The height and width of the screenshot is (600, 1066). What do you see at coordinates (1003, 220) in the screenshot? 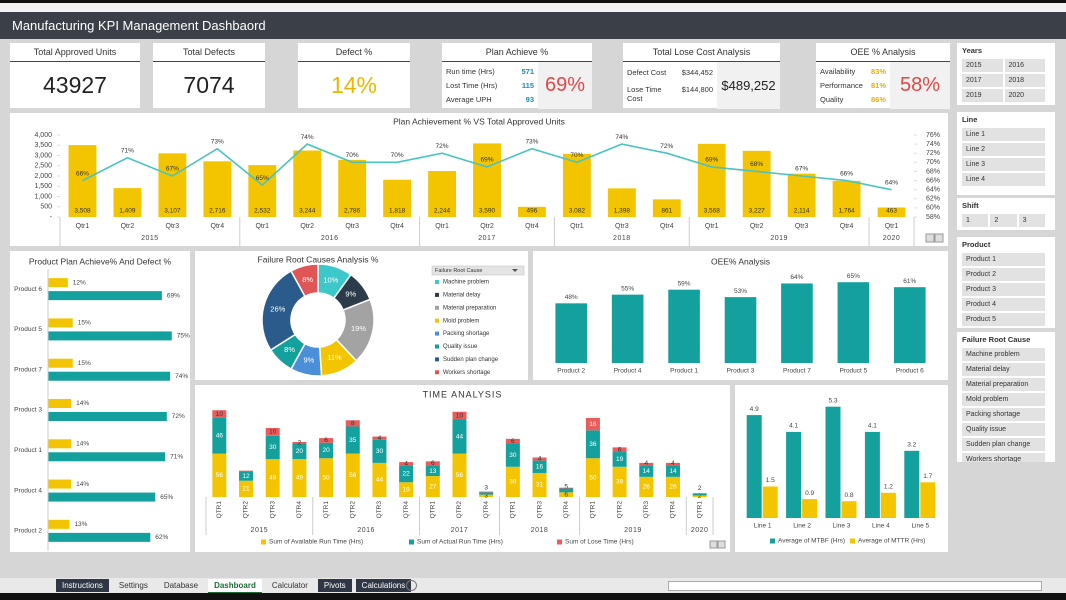
I see `slicer-item: 2` at bounding box center [1003, 220].